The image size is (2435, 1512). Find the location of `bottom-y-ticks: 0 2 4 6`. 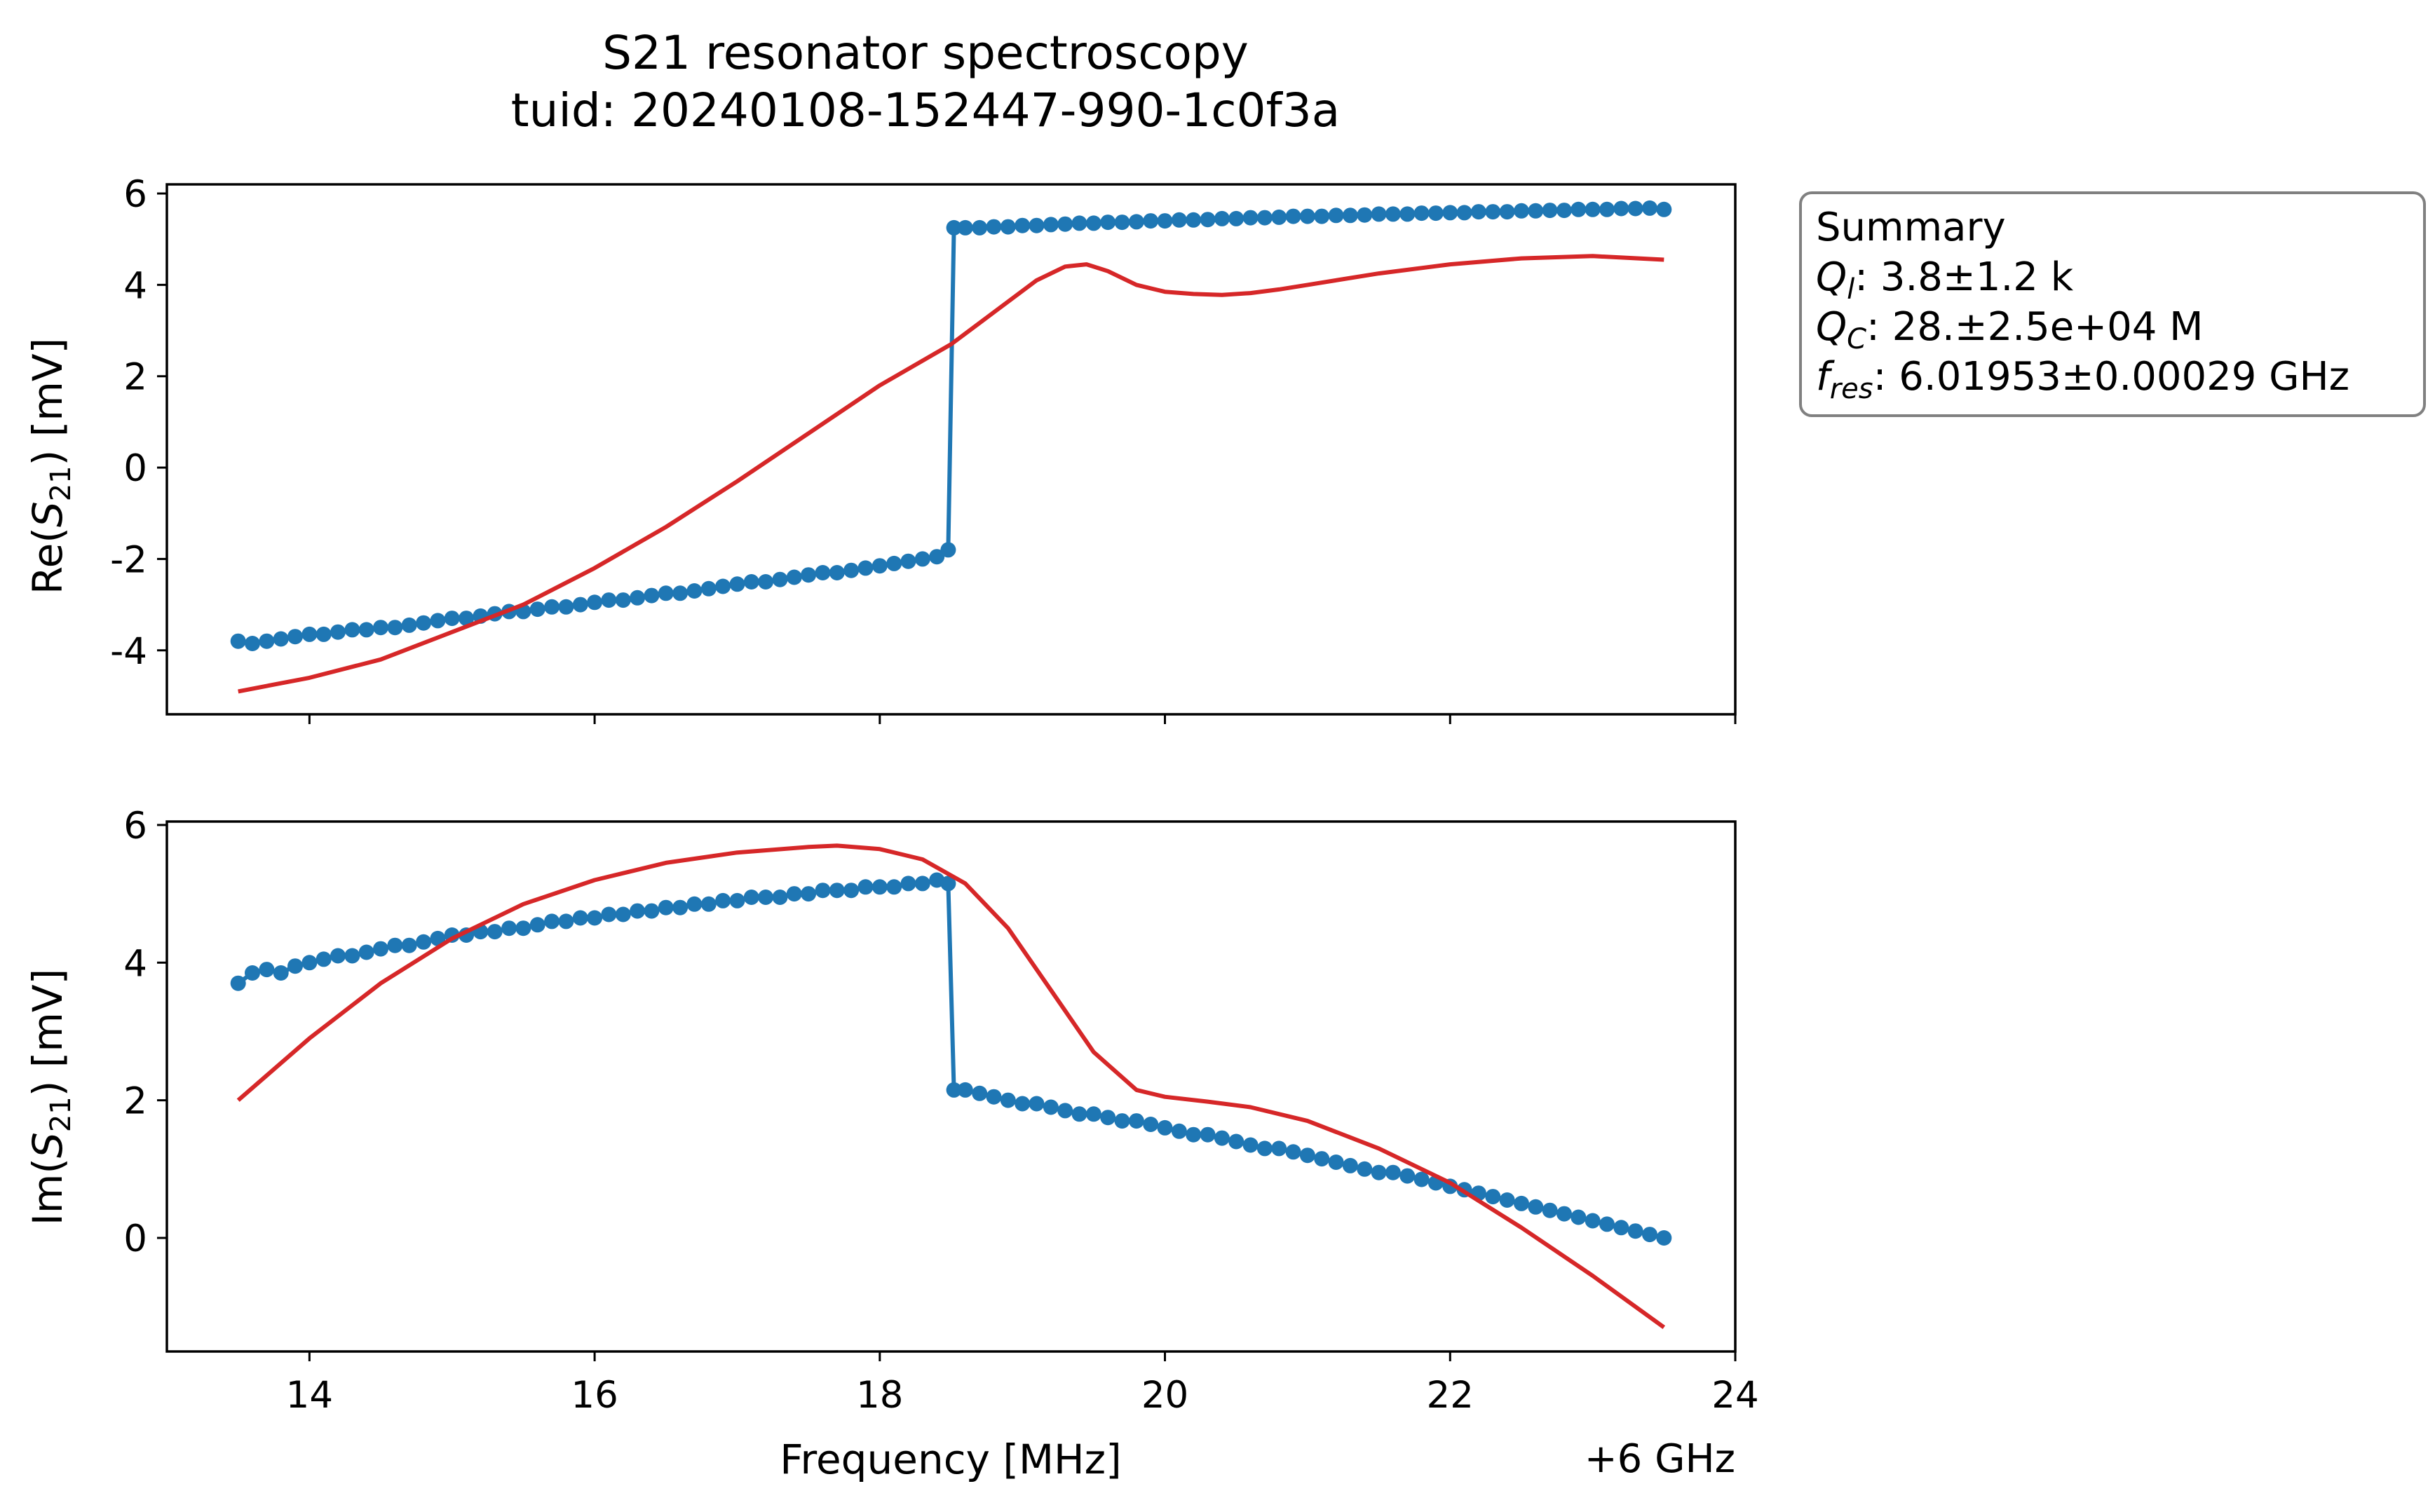

bottom-y-ticks: 0 2 4 6 is located at coordinates (145, 1032).